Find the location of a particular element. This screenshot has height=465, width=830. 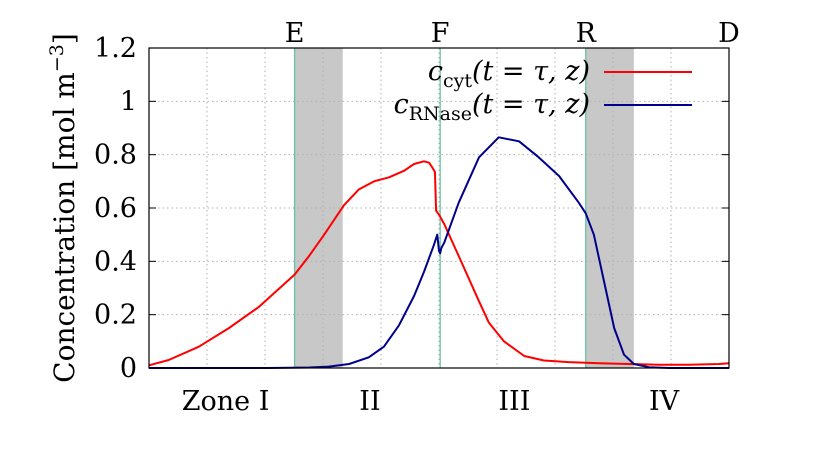

legend-cyt-base: c is located at coordinates (435, 71).